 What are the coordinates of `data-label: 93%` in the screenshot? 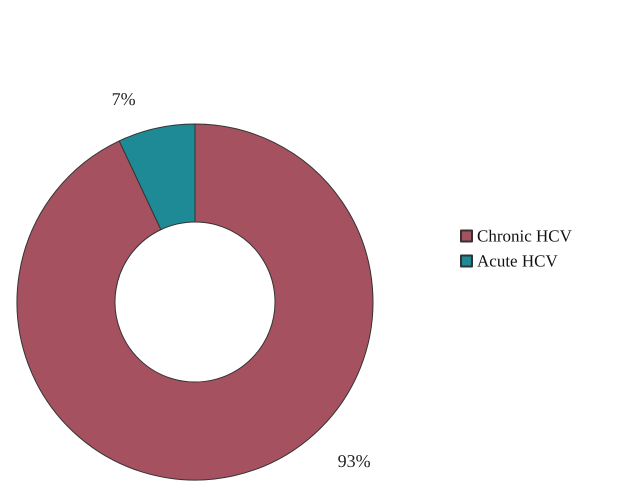 It's located at (354, 461).